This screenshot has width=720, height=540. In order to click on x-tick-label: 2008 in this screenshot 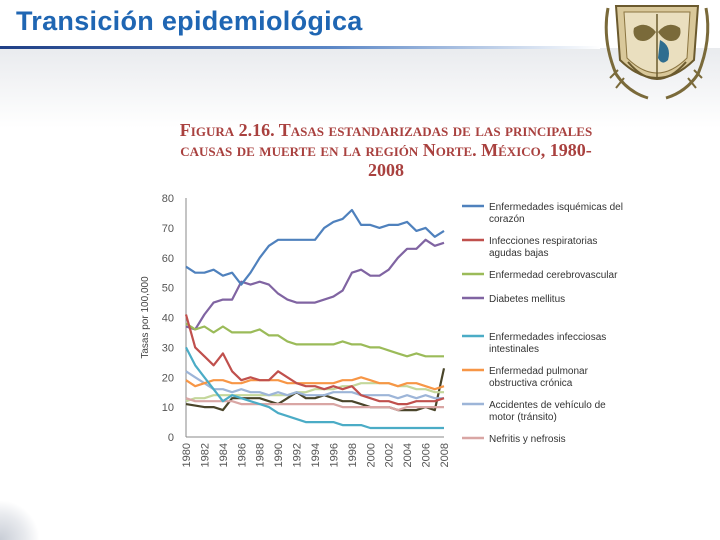, I will do `click(445, 455)`.